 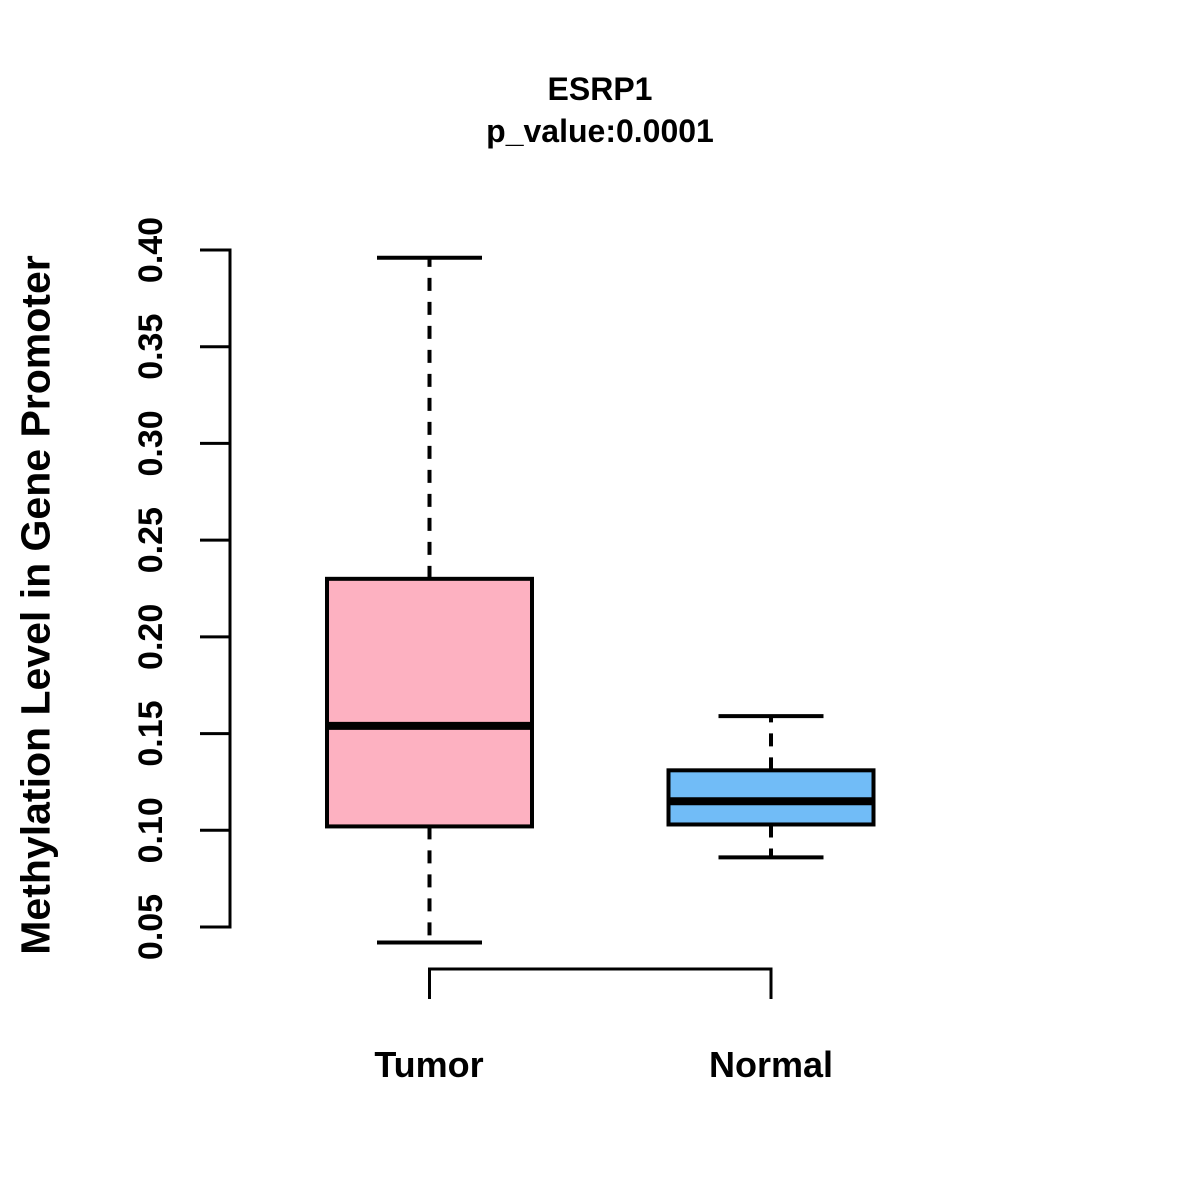 What do you see at coordinates (429, 702) in the screenshot?
I see `tumor-iqr-box` at bounding box center [429, 702].